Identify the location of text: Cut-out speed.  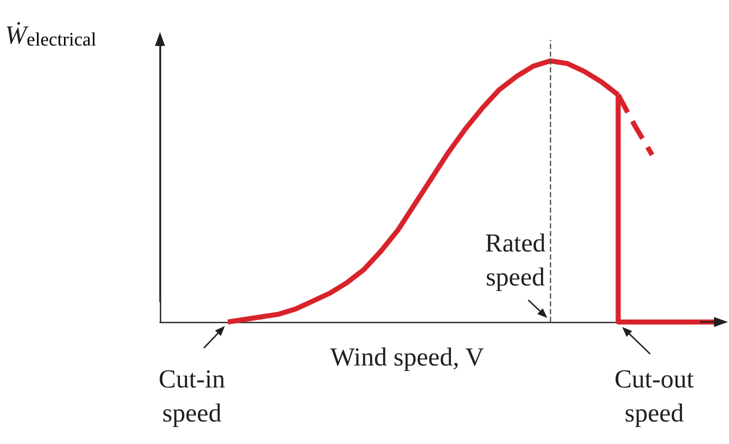
(654, 396).